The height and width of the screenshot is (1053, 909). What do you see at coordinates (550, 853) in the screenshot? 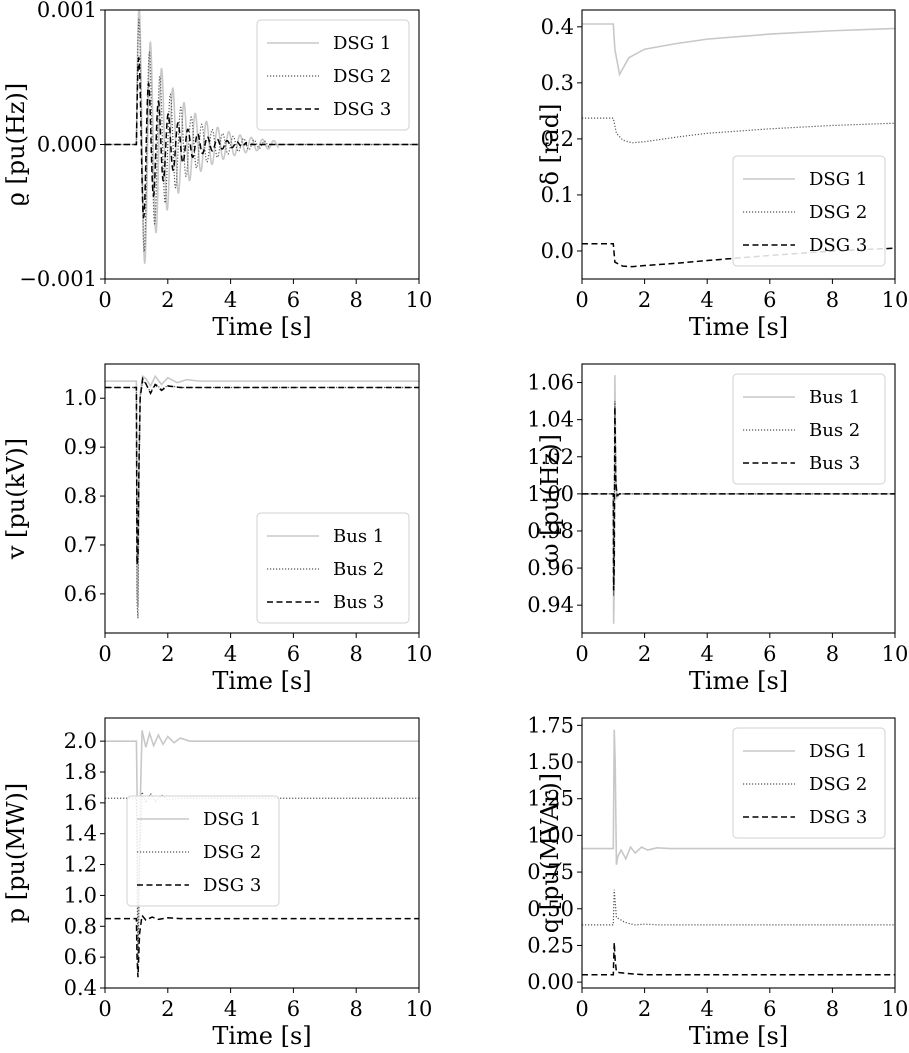
I see `y-axis-label: q [pu(MVAr)]` at bounding box center [550, 853].